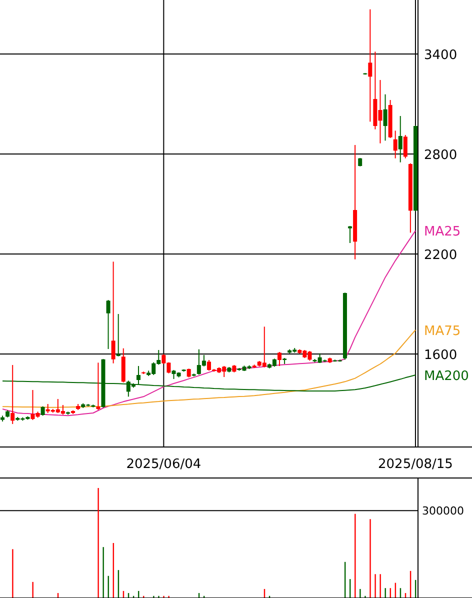 This screenshot has height=598, width=472. I want to click on line-series, so click(209, 369).